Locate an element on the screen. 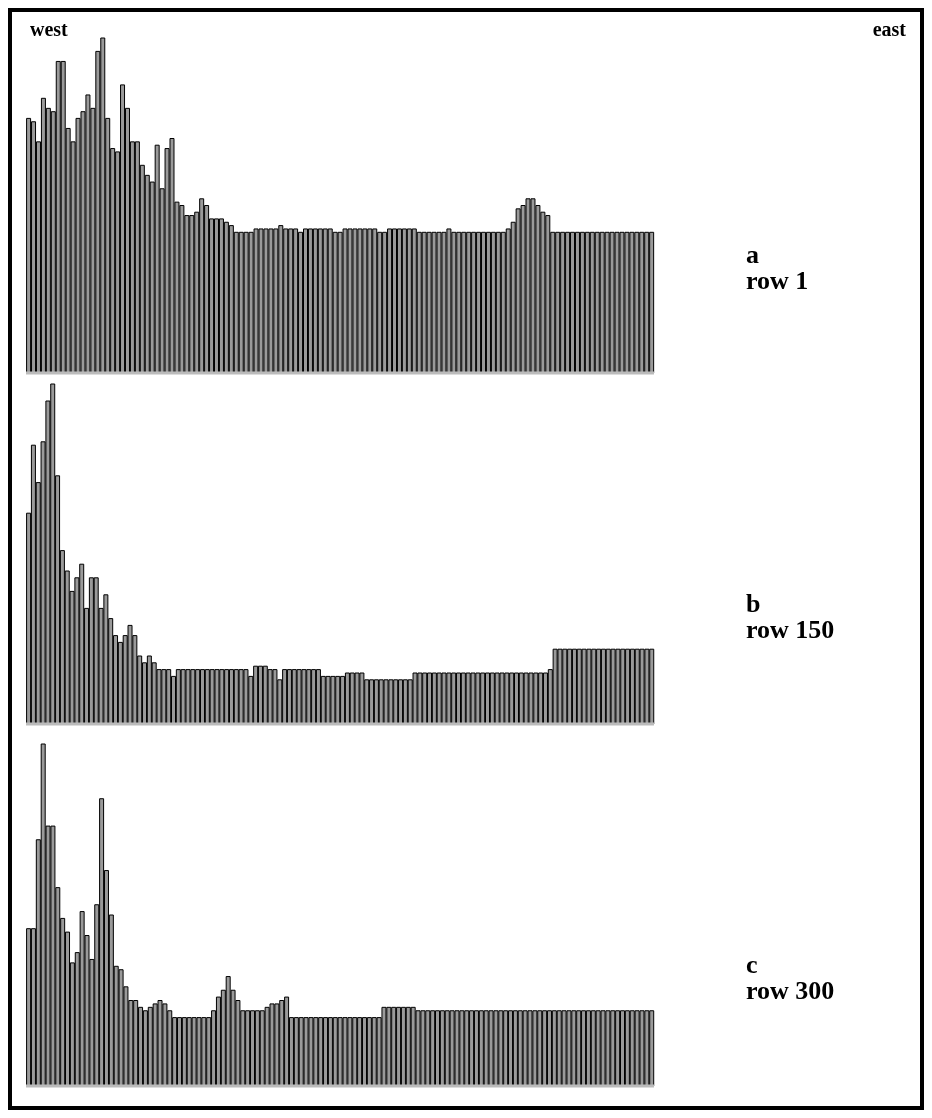 The width and height of the screenshot is (932, 1118). text: row 1 is located at coordinates (777, 280).